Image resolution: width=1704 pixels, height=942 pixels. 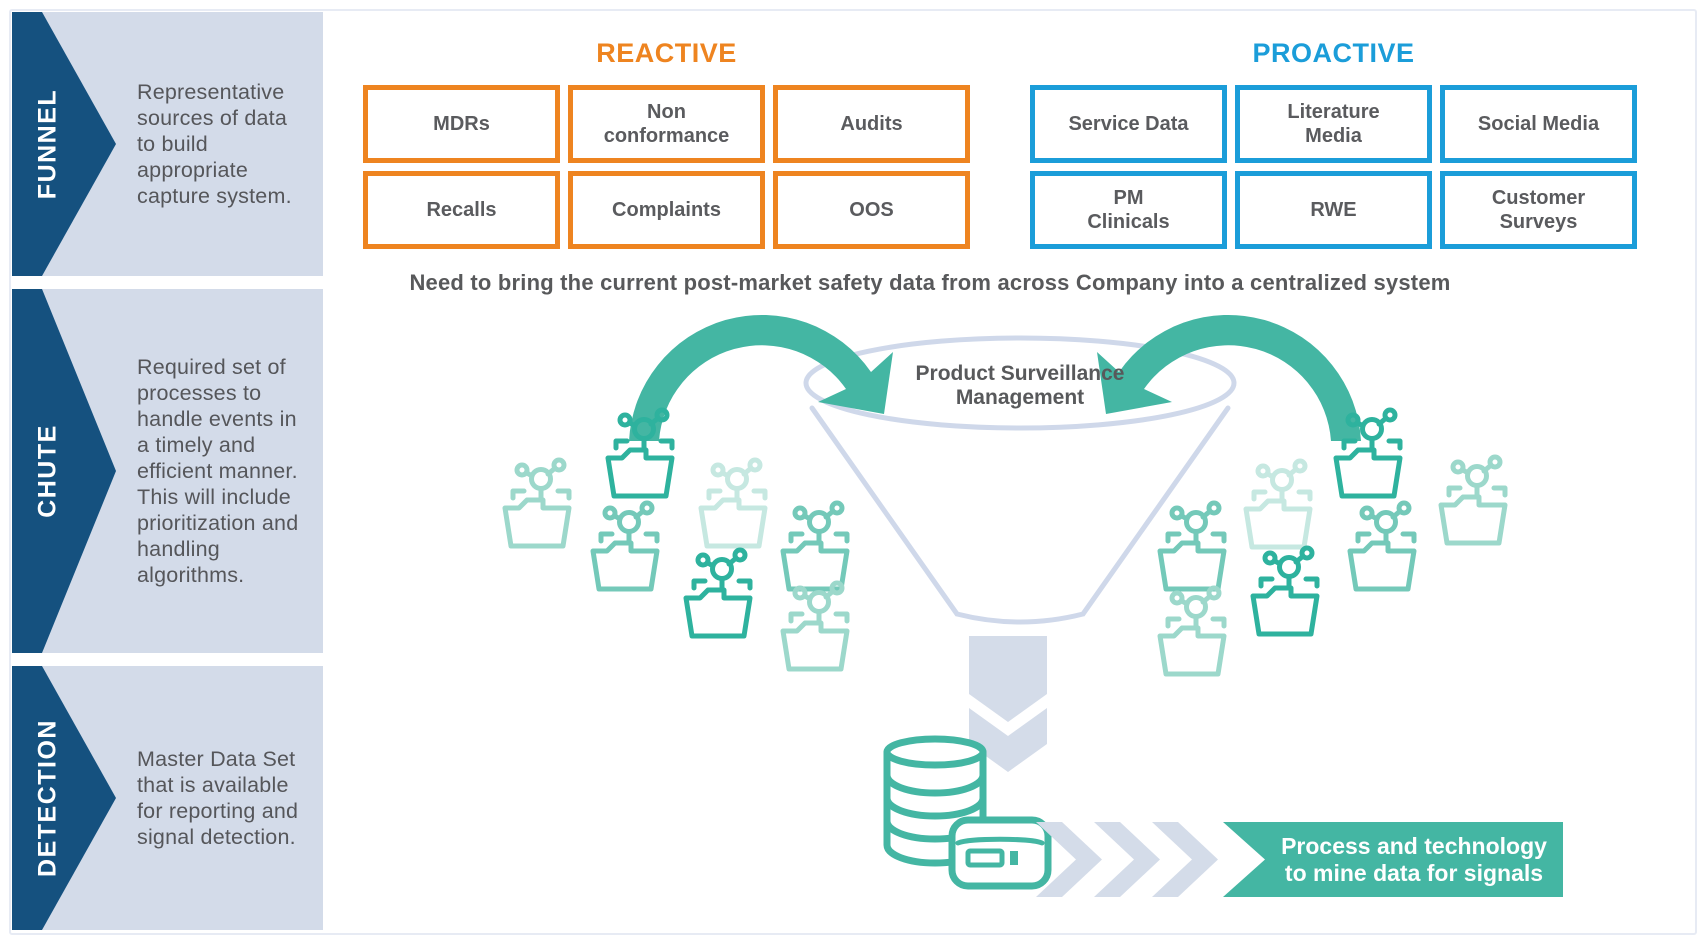 I want to click on funnel-title: Product Surveillance Management, so click(x=1020, y=385).